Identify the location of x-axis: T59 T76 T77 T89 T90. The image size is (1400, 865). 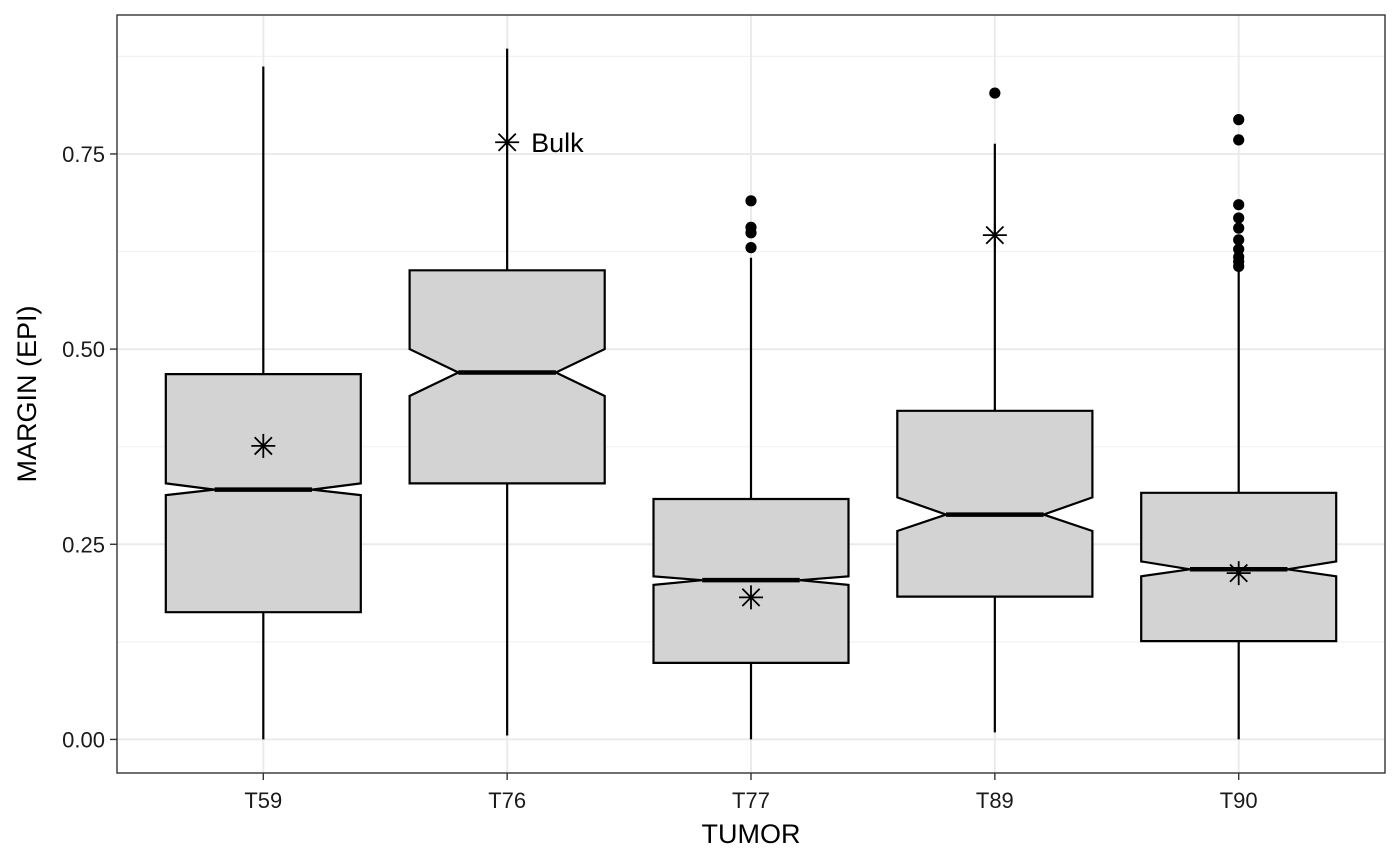
(751, 793).